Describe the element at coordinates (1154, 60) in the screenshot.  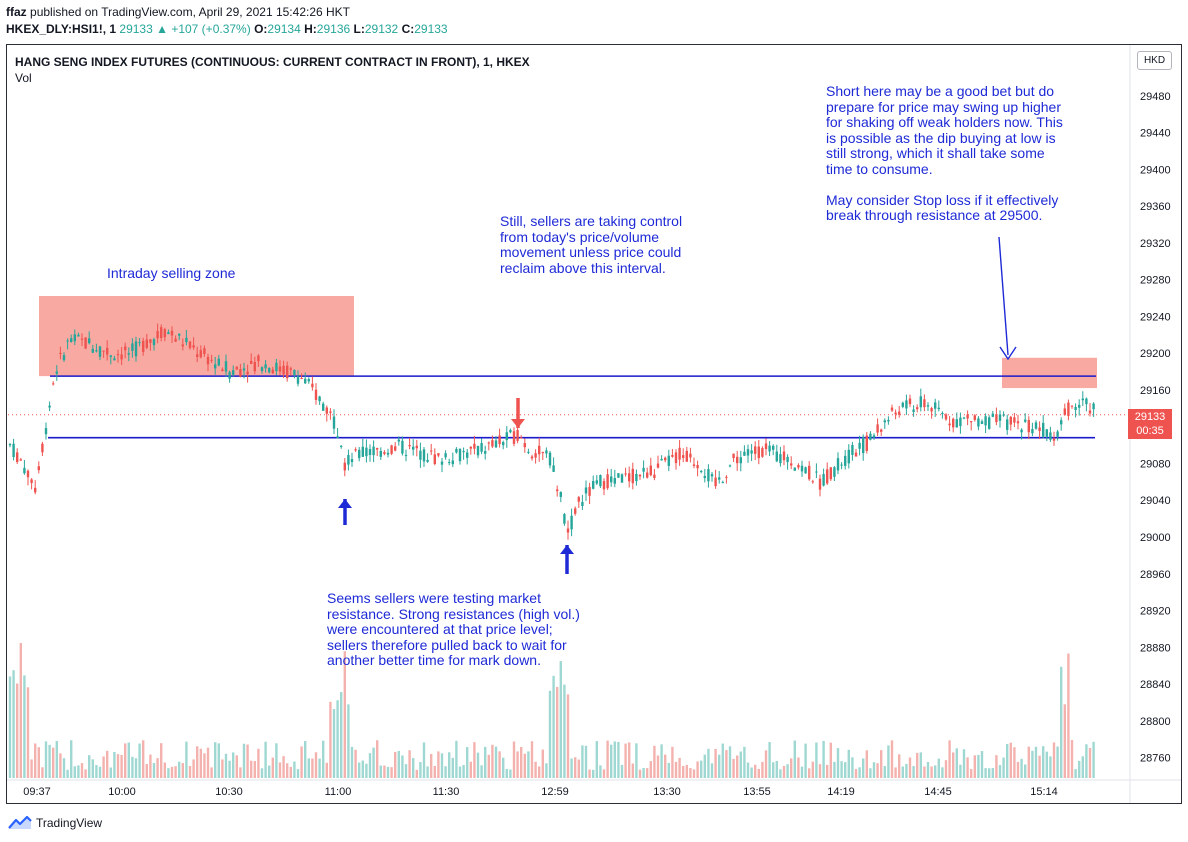
I see `currency-button: HKD` at that location.